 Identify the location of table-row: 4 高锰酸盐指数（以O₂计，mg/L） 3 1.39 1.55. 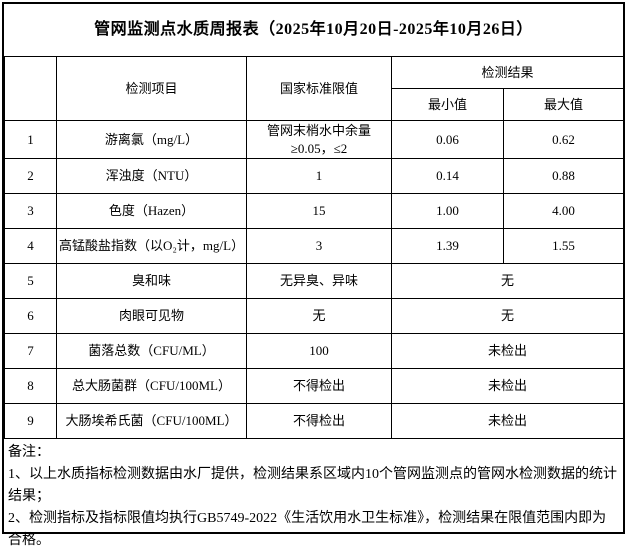
(314, 246).